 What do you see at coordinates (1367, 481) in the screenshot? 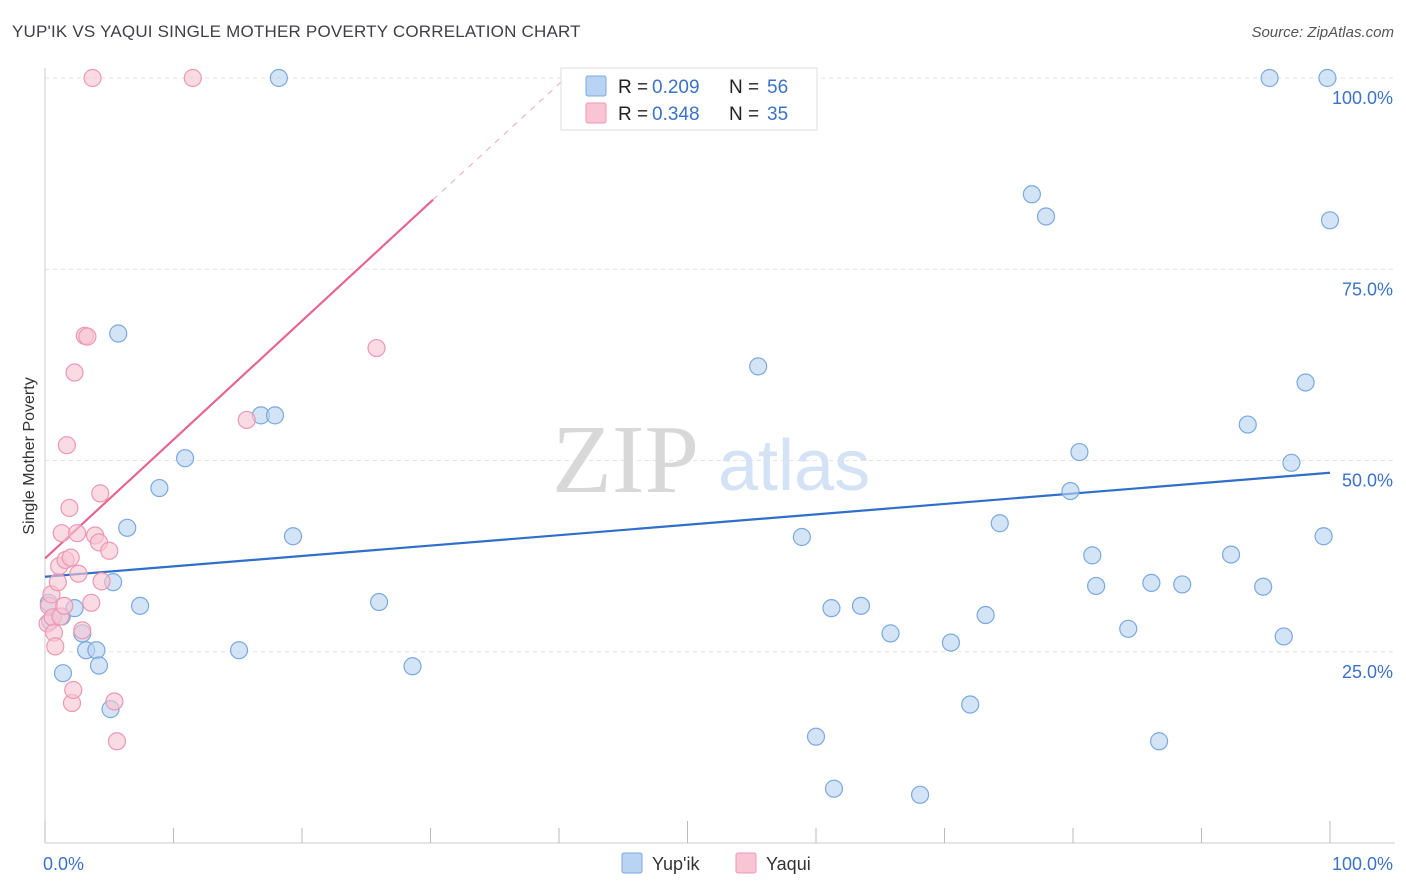
I see `y-tick-label-50: 50.0%` at bounding box center [1367, 481].